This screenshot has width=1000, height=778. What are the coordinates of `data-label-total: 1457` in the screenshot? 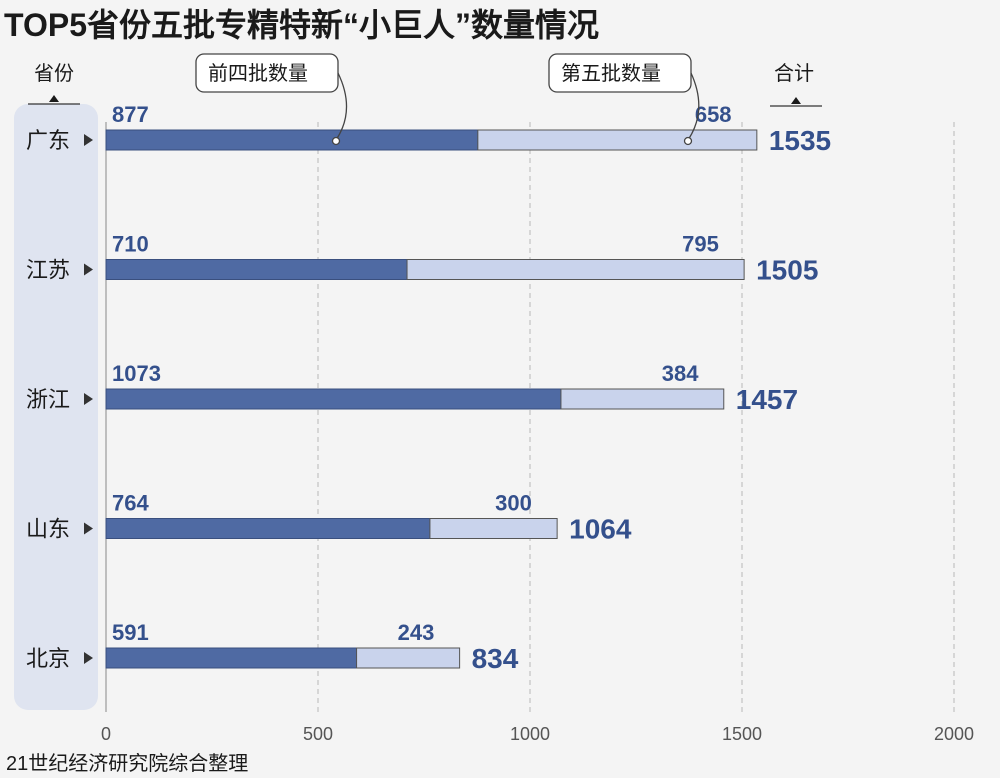 It's located at (767, 399).